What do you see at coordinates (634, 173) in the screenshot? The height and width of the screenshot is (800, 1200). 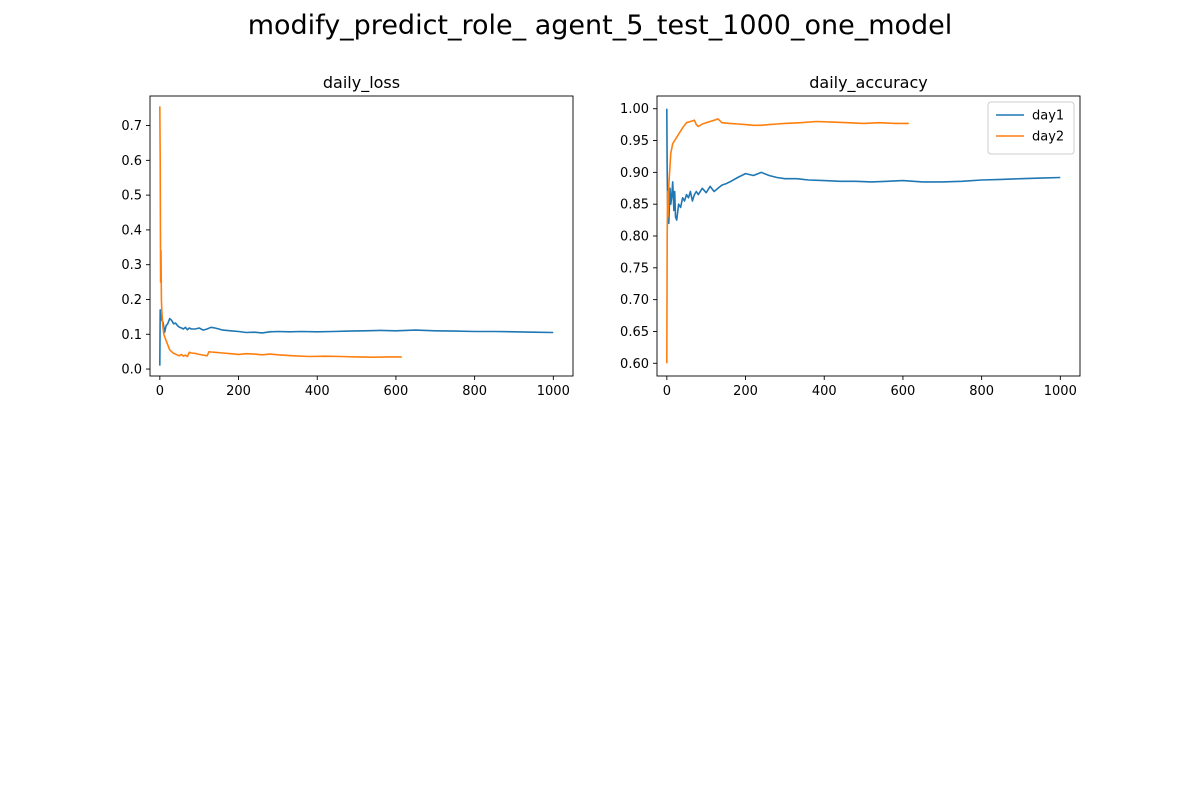 I see `y-tick-label: 0.90` at bounding box center [634, 173].